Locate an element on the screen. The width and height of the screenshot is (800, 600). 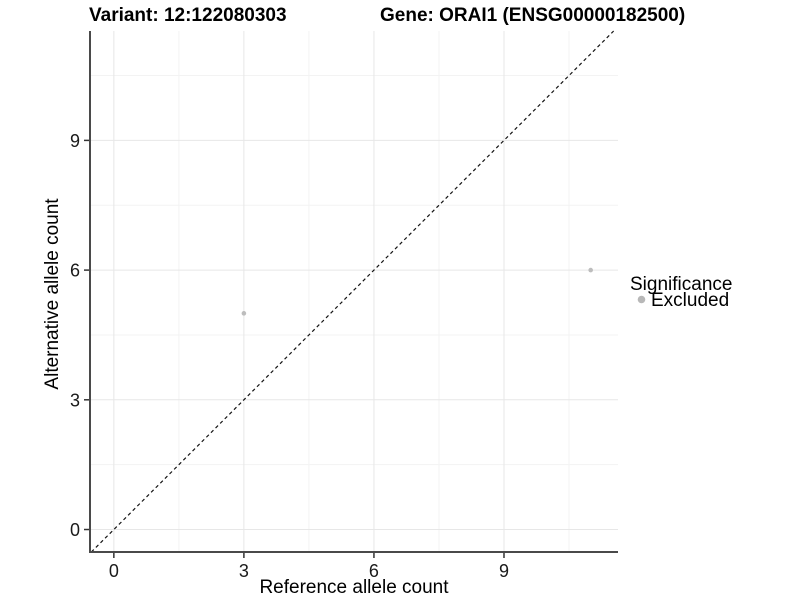
y-tick-label: 3 is located at coordinates (75, 400).